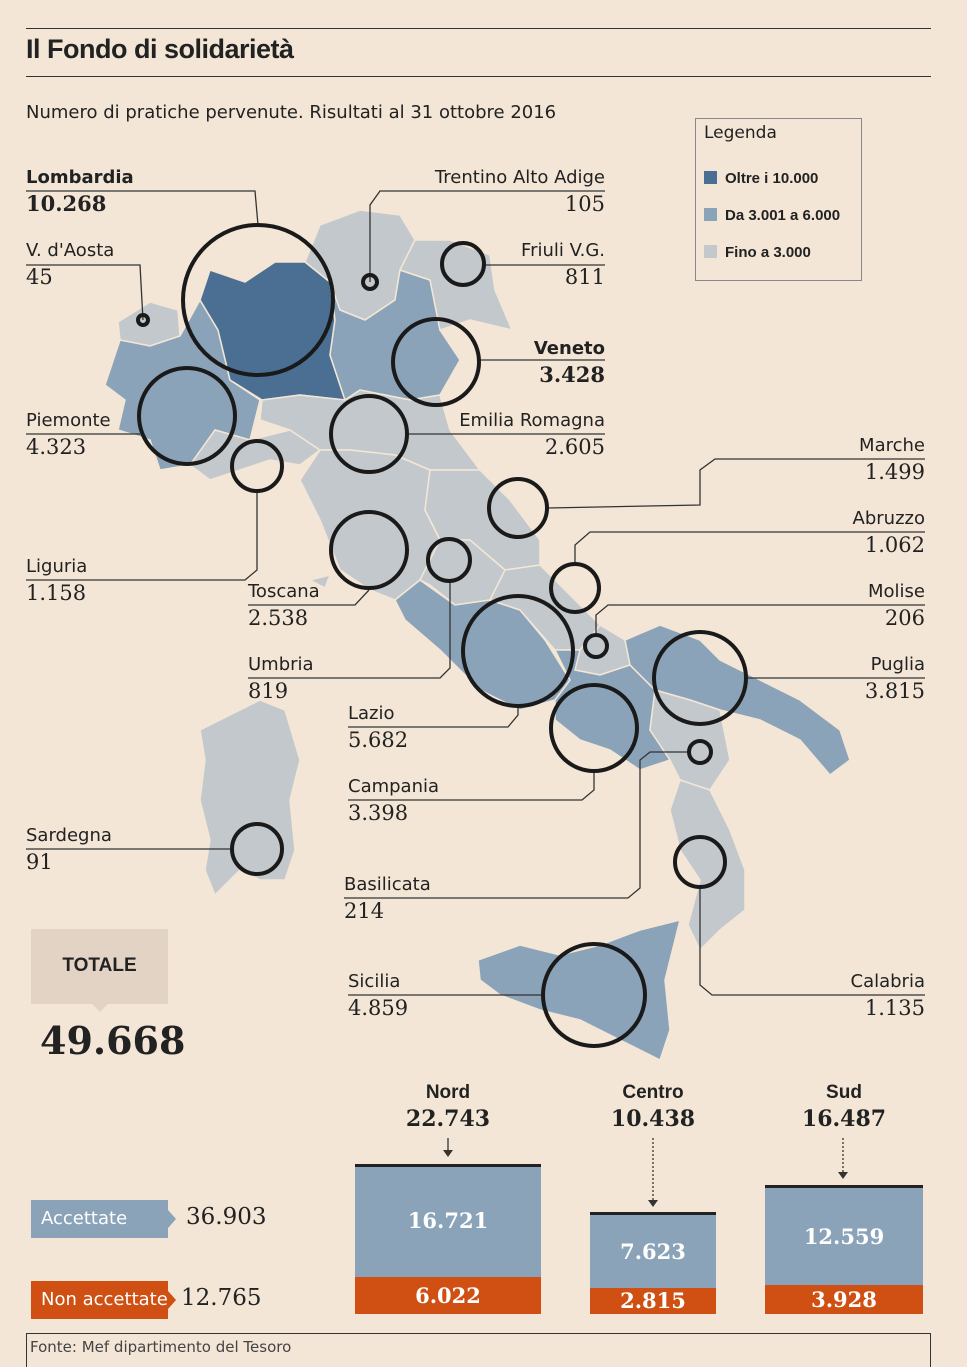  What do you see at coordinates (349, 630) in the screenshot?
I see `leader-umbria` at bounding box center [349, 630].